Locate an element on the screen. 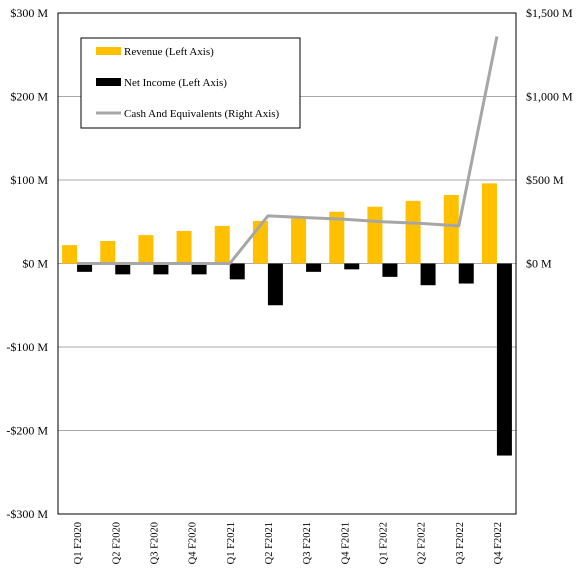 The height and width of the screenshot is (578, 586). category-label: Q3 F2022 is located at coordinates (460, 543).